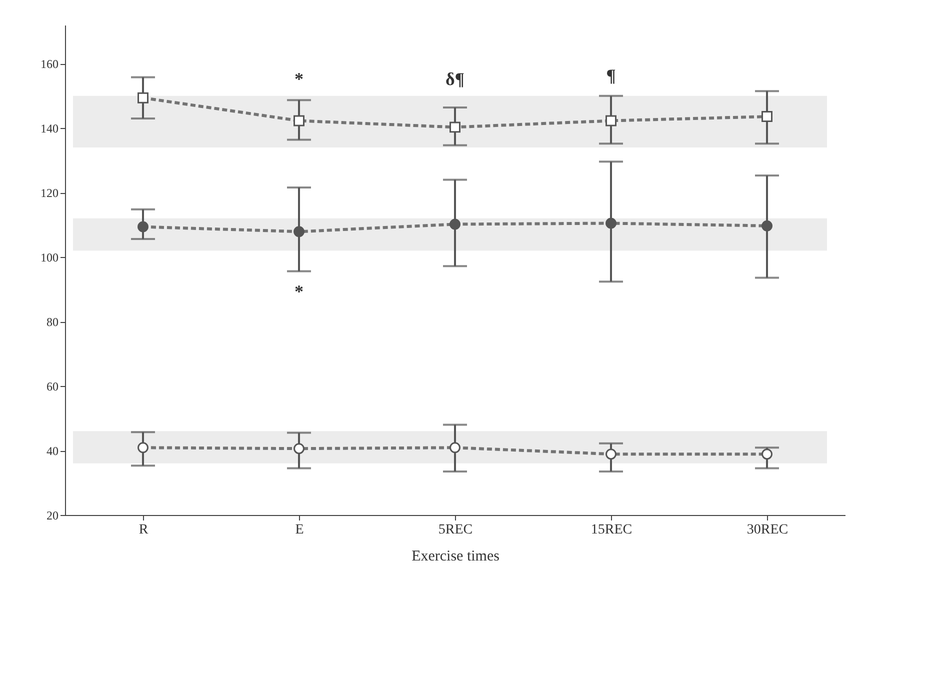 The image size is (928, 675). Describe the element at coordinates (49, 129) in the screenshot. I see `y-tick-label: 140` at that location.